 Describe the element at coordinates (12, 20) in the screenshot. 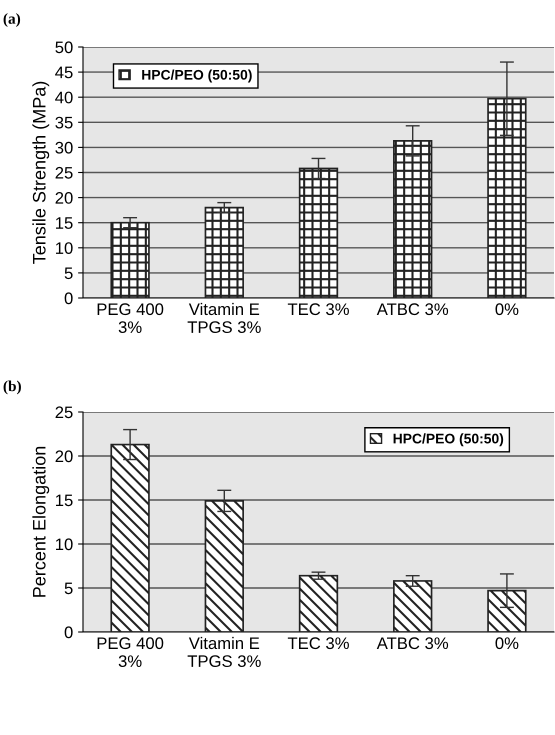

I see `chart-title: (a)` at that location.